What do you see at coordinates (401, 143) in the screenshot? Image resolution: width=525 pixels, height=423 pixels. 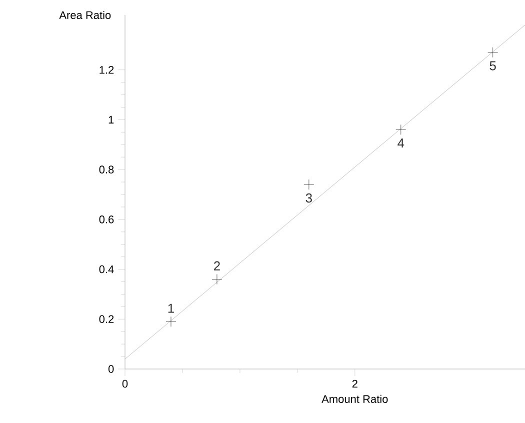 I see `annotation: 4` at bounding box center [401, 143].